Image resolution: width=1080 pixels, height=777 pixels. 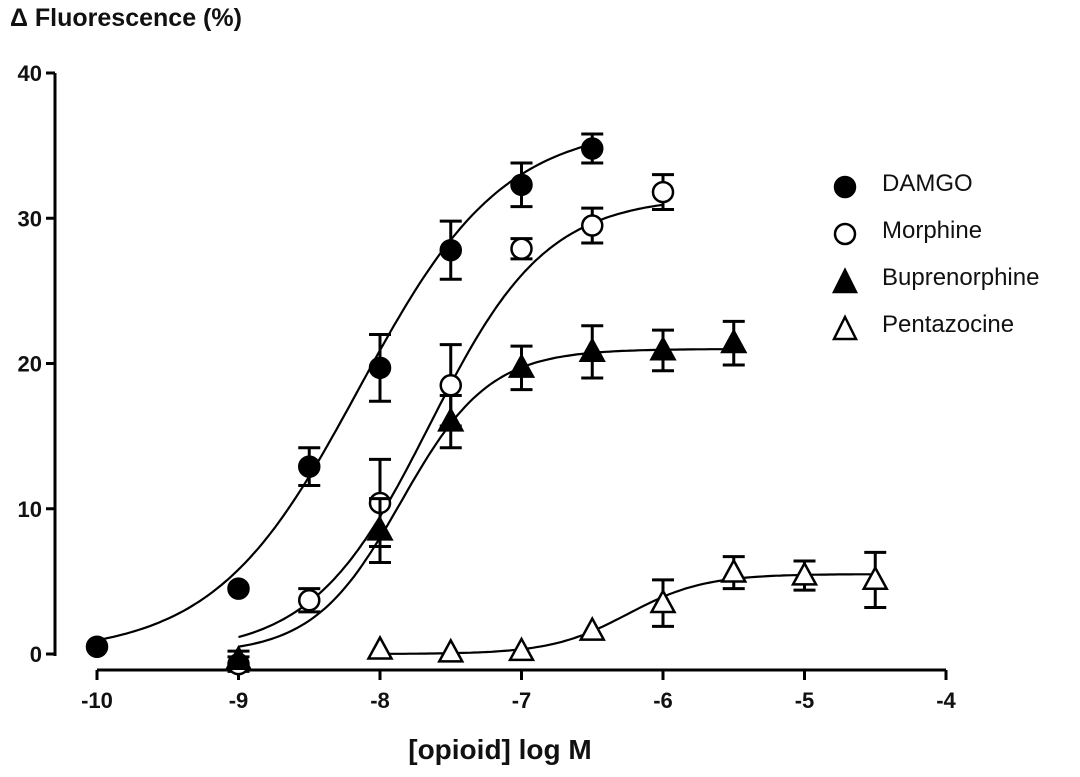 What do you see at coordinates (948, 324) in the screenshot?
I see `legend-label-pentazocine: Pentazocine` at bounding box center [948, 324].